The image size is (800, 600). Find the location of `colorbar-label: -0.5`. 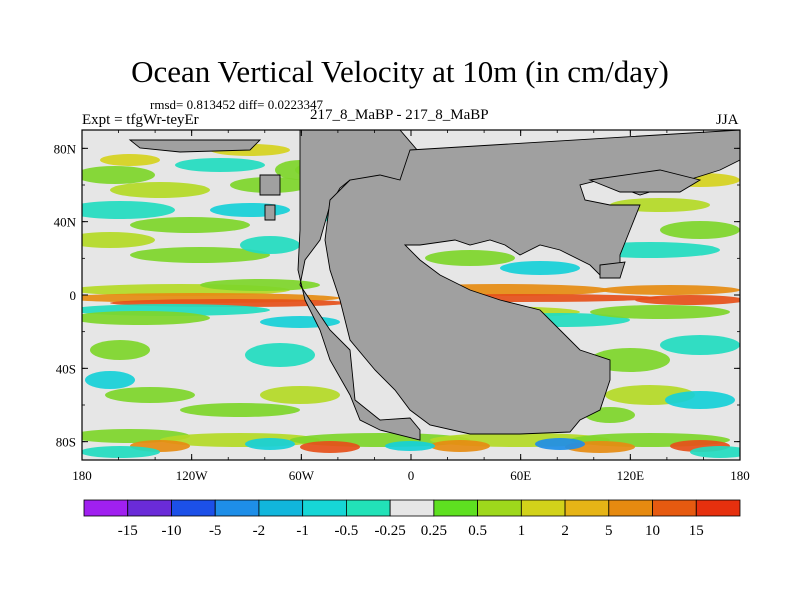

colorbar-label: -0.5 is located at coordinates (347, 531).